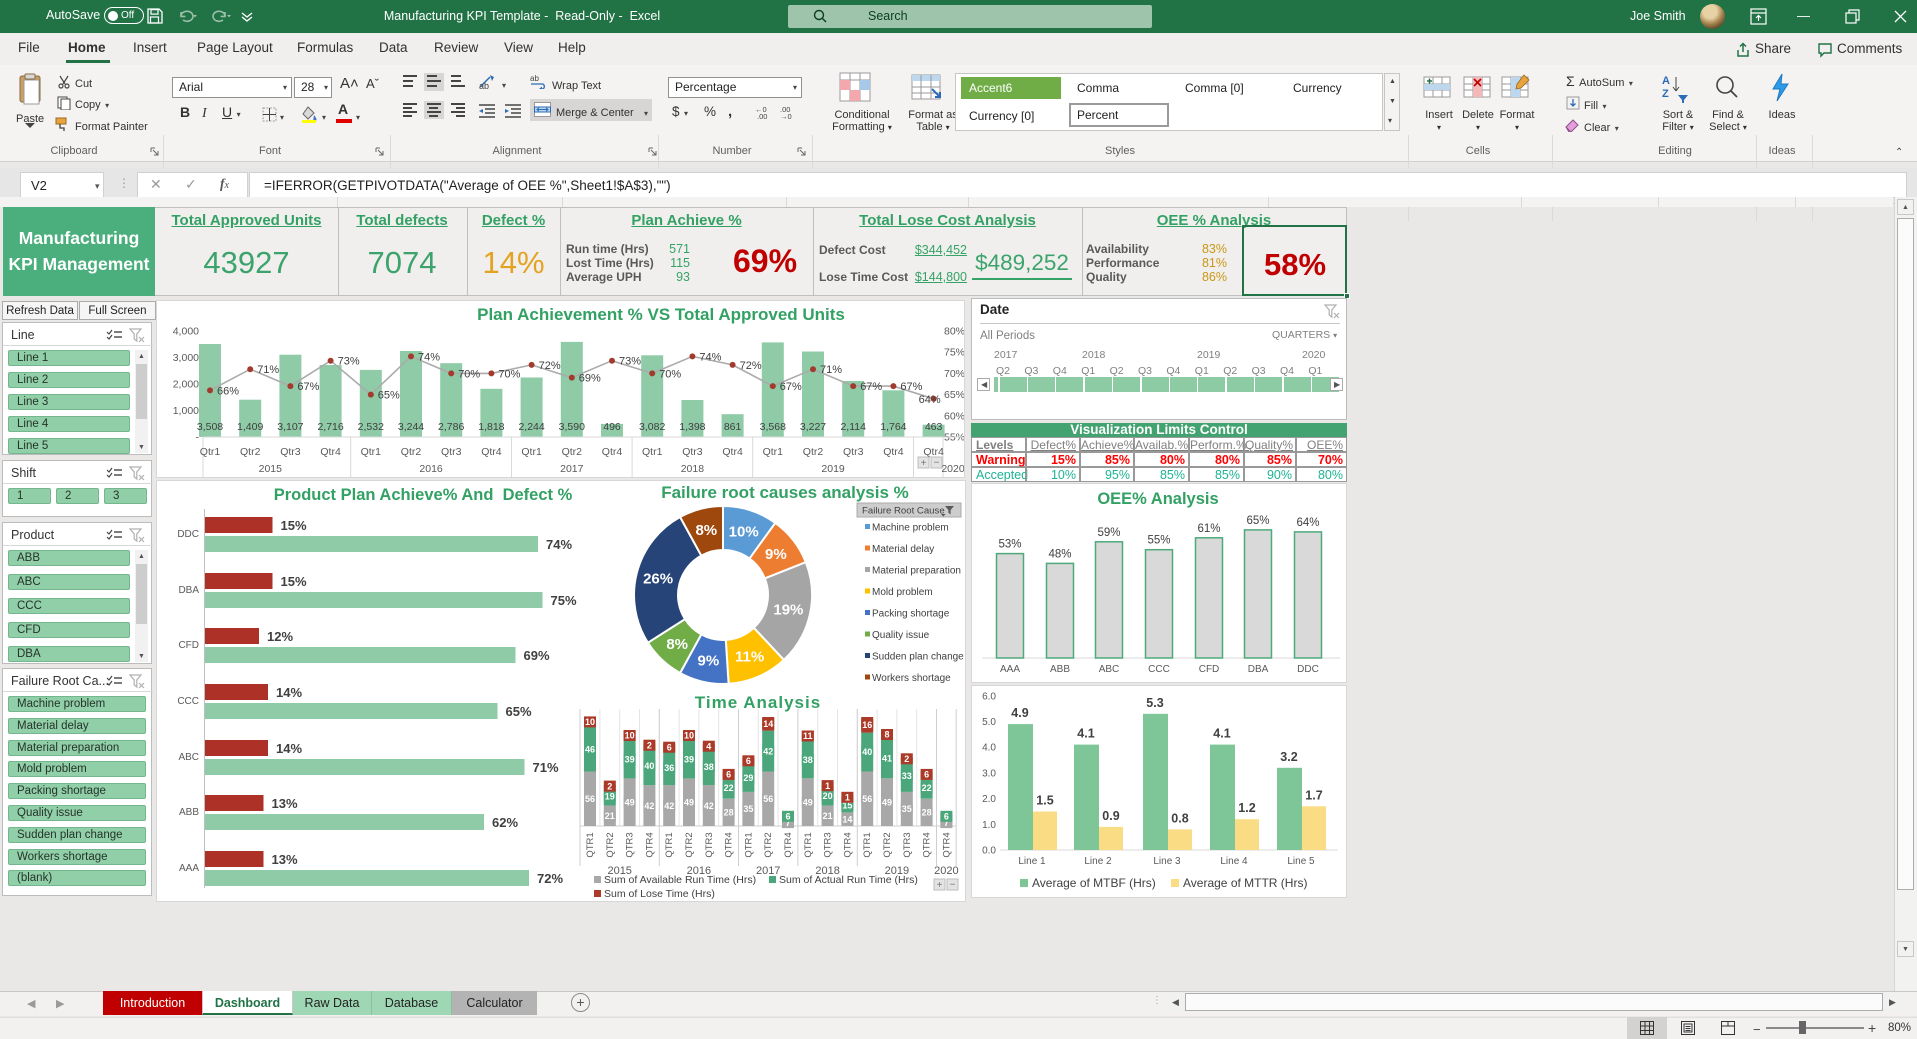 The width and height of the screenshot is (1917, 1039). I want to click on svg-text: 2,716, so click(330, 427).